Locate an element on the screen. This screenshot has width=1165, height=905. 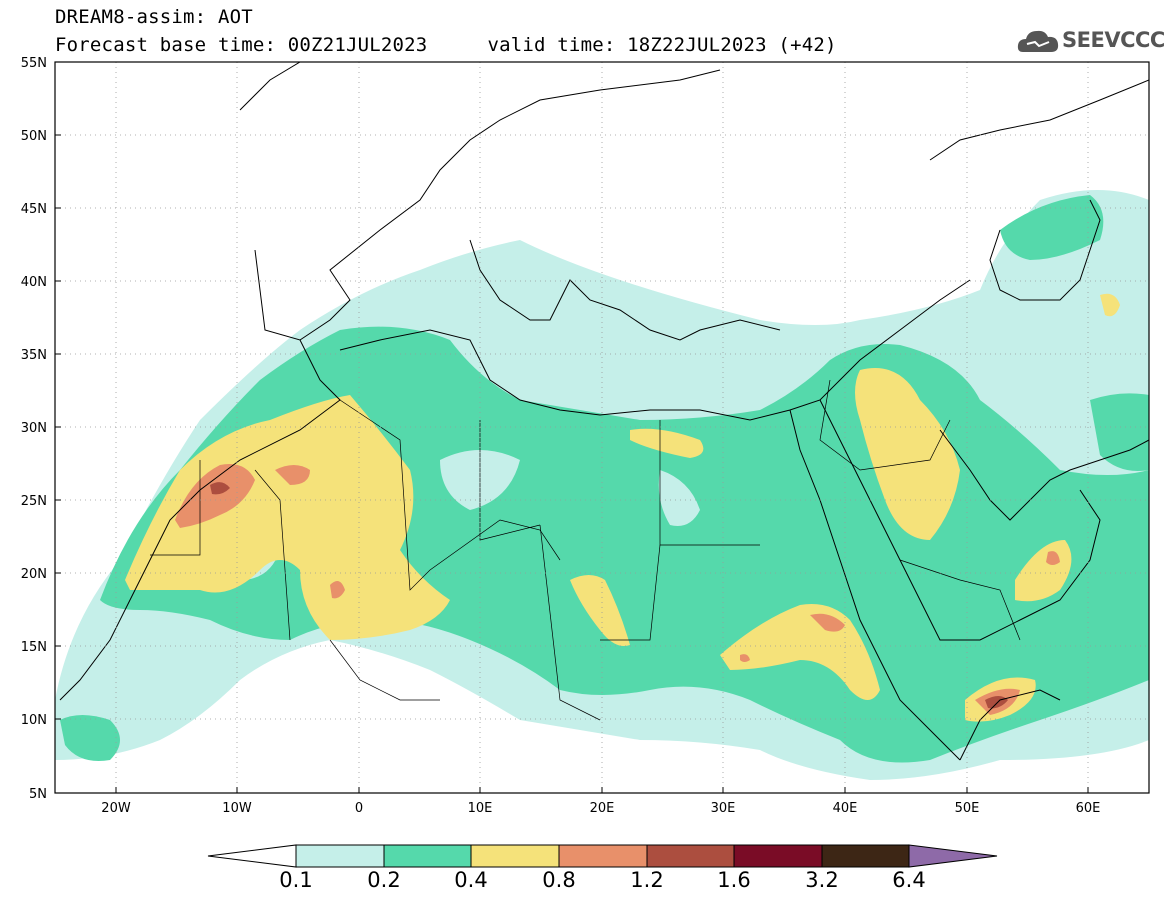
lon-label: 50E is located at coordinates (967, 808).